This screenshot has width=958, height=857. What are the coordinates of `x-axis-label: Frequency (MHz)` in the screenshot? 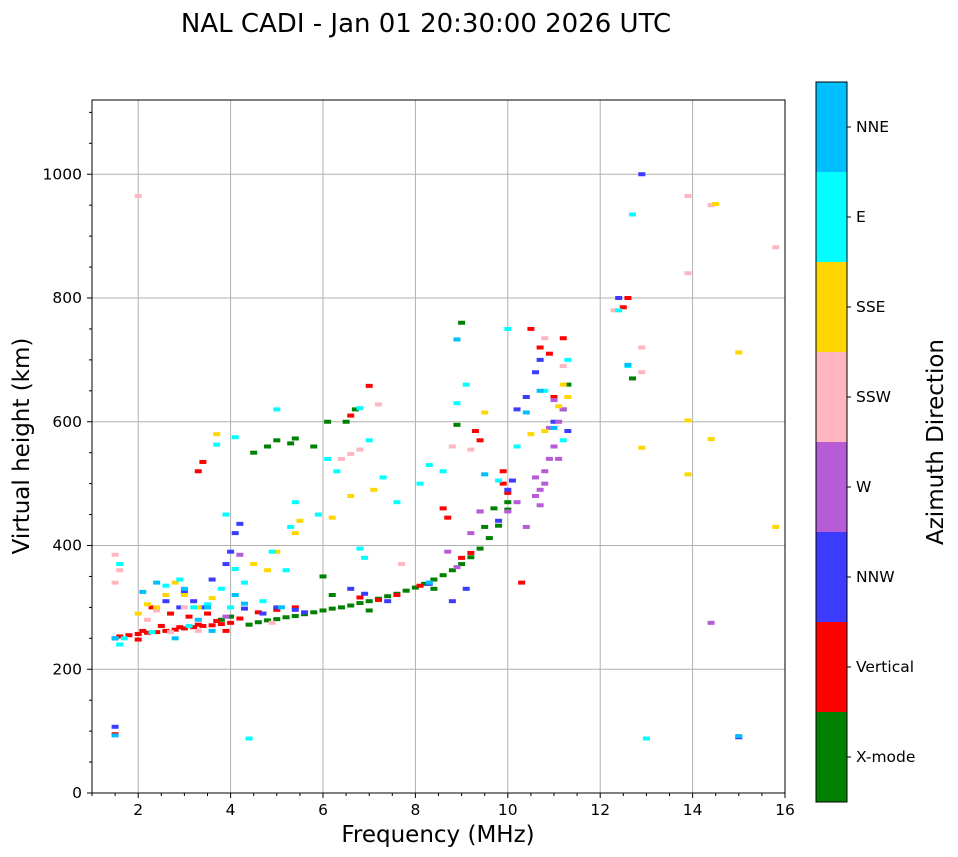 It's located at (437, 835).